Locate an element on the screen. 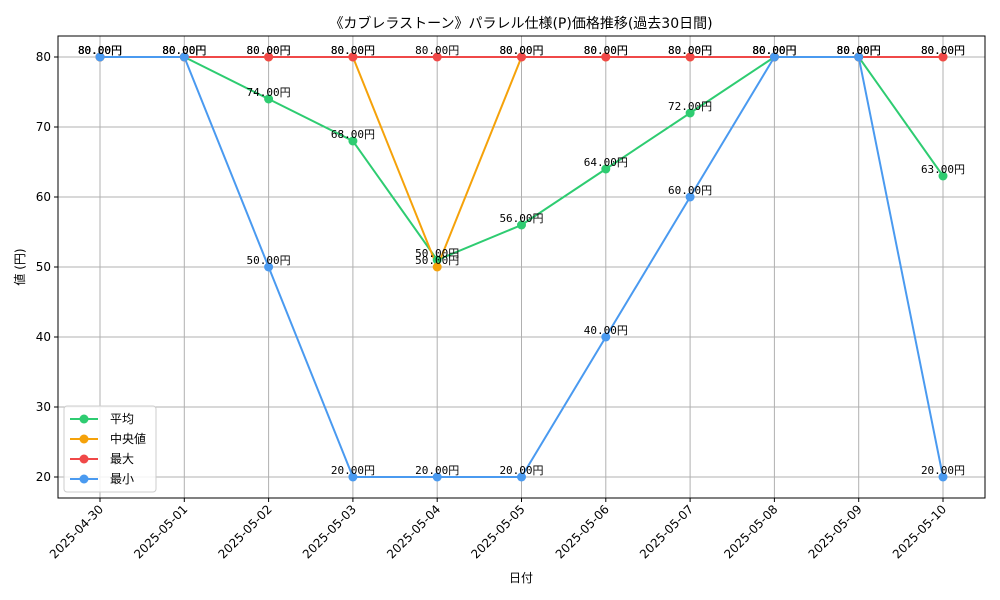  data-label: 40.00円 is located at coordinates (606, 330).